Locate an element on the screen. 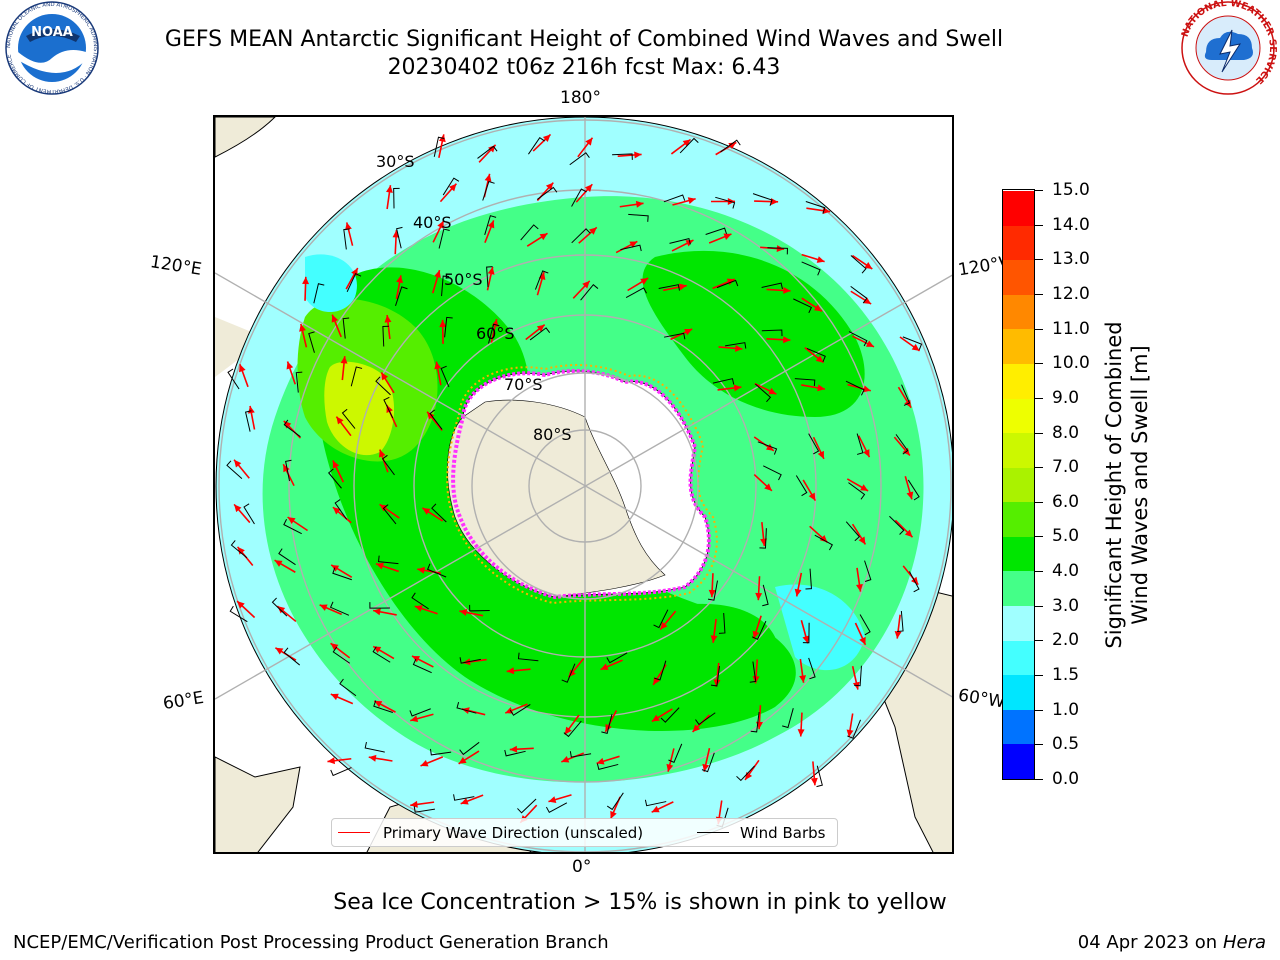 This screenshot has height=960, width=1280. lat-label-40s: 40°S is located at coordinates (432, 222).